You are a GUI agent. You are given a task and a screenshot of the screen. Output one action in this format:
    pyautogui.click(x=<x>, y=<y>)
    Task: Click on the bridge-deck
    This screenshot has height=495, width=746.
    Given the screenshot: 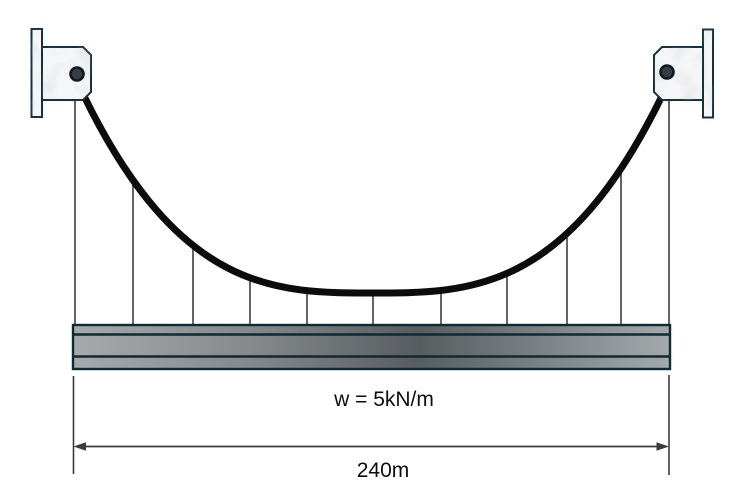 What is the action you would take?
    pyautogui.click(x=371, y=347)
    